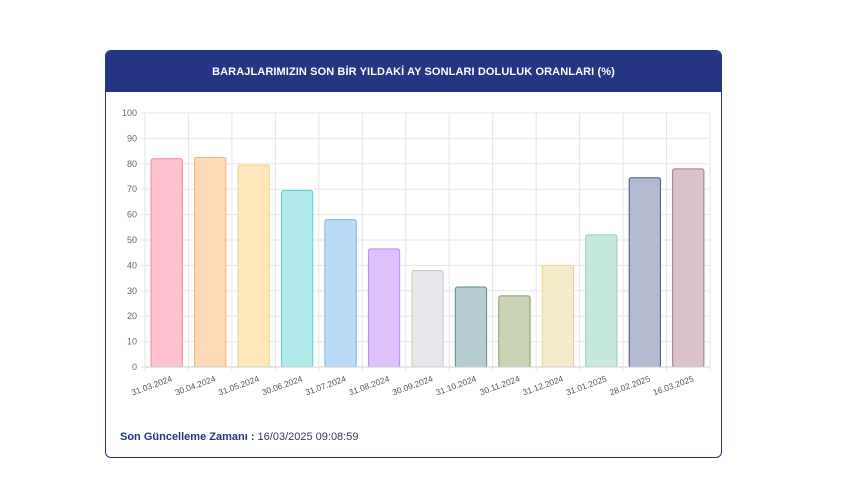 Image resolution: width=860 pixels, height=504 pixels. I want to click on x-tick-label: 30.04.2024, so click(195, 385).